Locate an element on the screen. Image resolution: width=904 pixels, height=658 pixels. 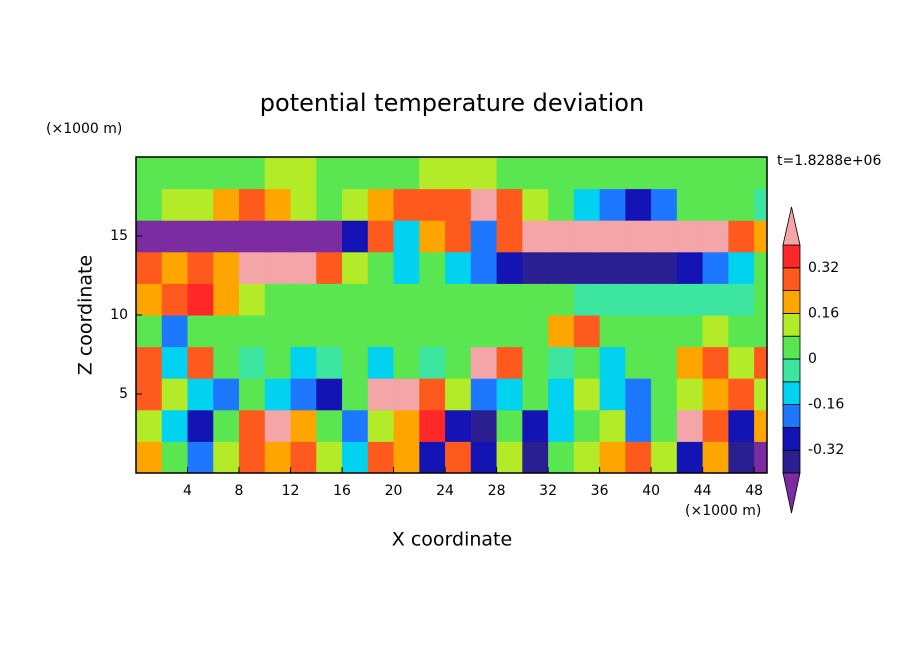
colorbar-label: 0.32 is located at coordinates (823, 268).